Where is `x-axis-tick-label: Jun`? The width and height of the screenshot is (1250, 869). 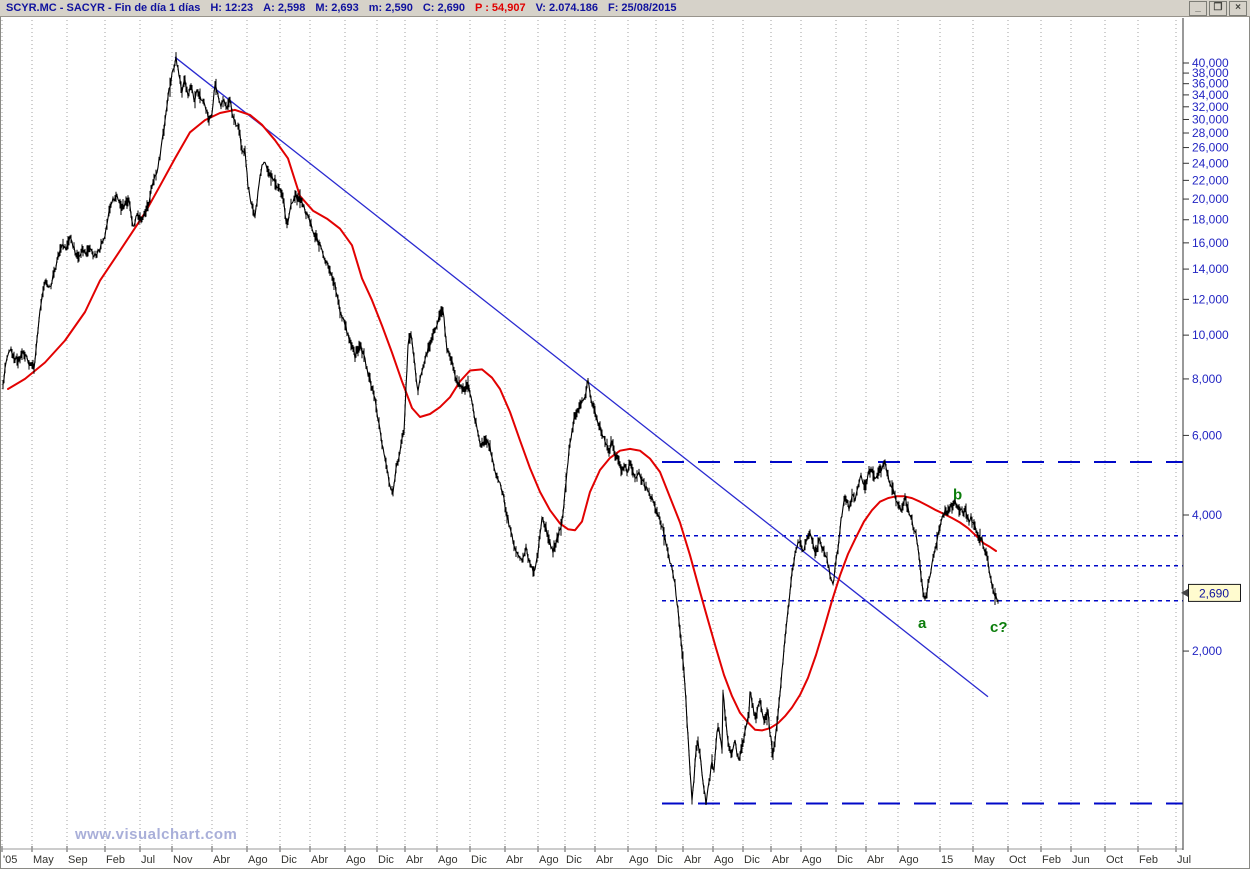
x-axis-tick-label: Jun is located at coordinates (1081, 860).